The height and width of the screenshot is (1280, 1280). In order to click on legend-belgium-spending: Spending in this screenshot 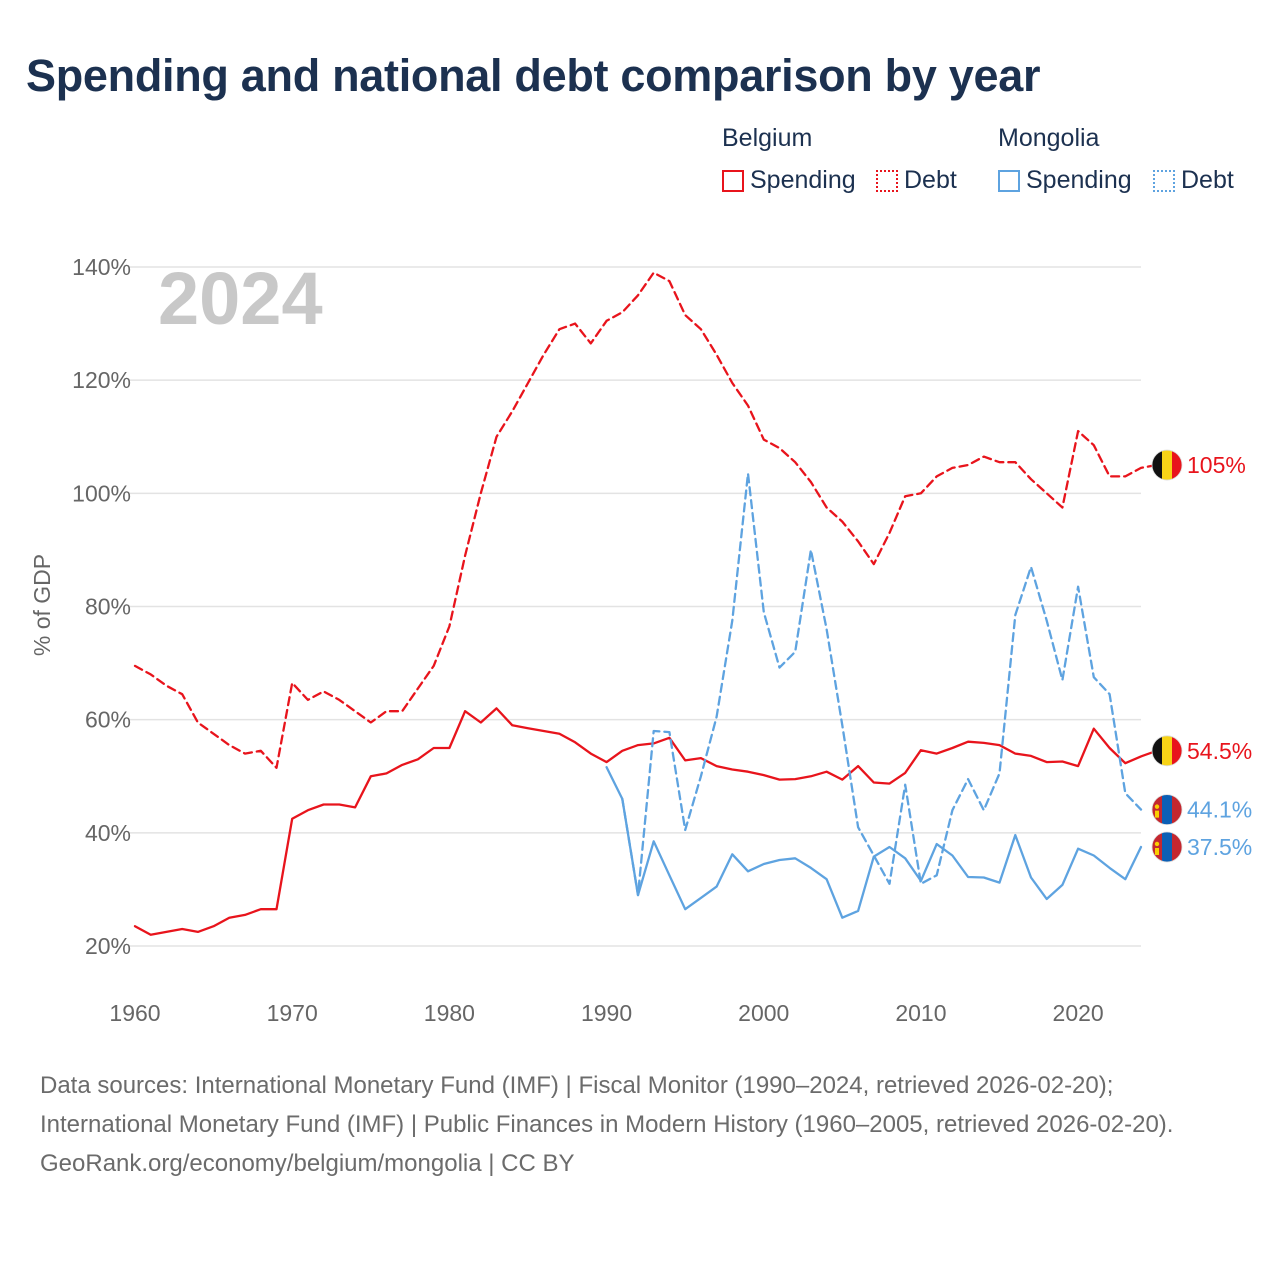, I will do `click(789, 180)`.